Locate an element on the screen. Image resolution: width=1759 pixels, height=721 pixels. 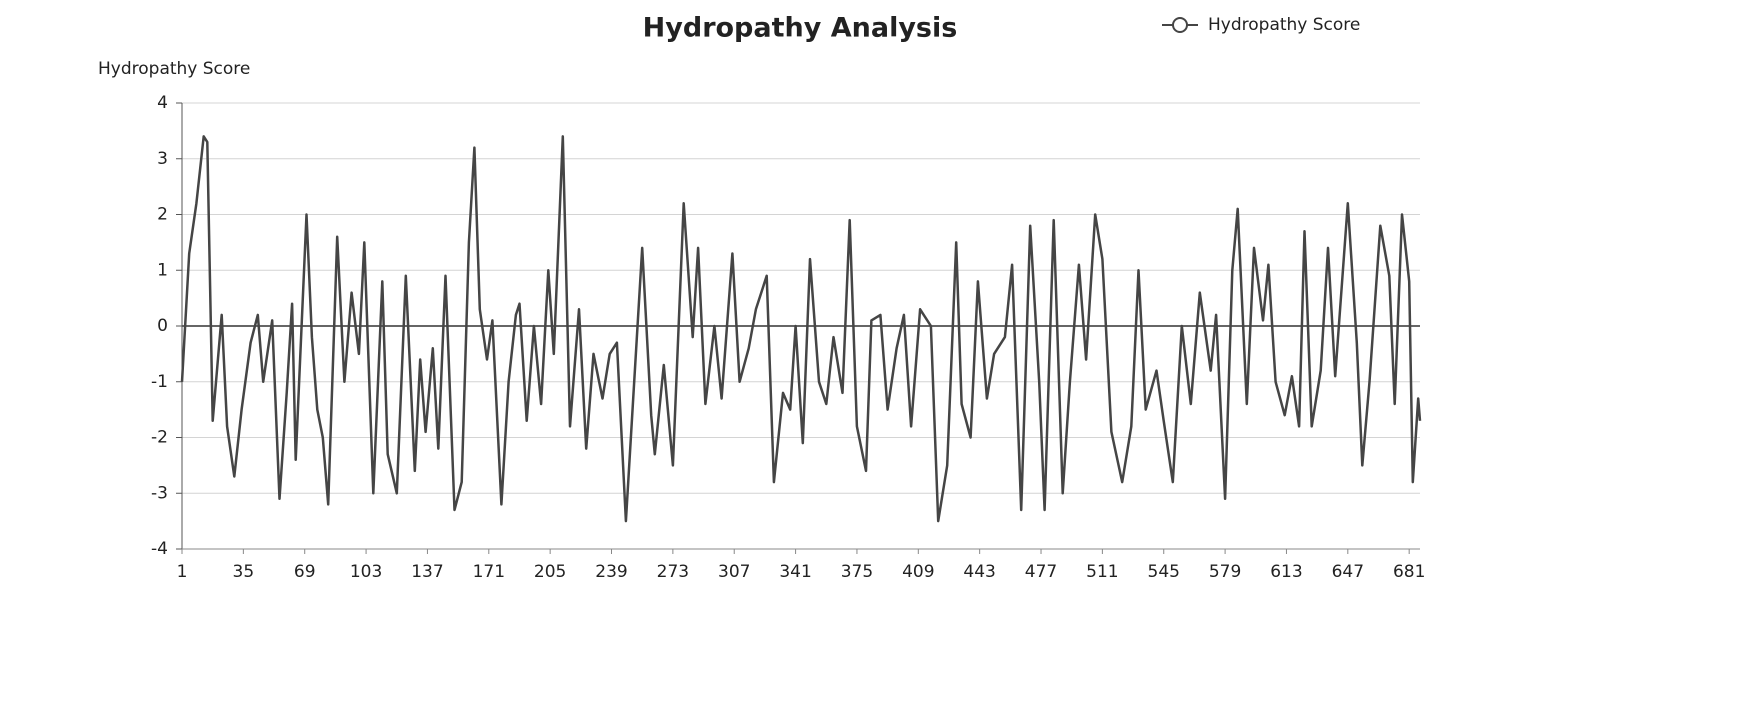
y-tick-label: -3 is located at coordinates (159, 493).